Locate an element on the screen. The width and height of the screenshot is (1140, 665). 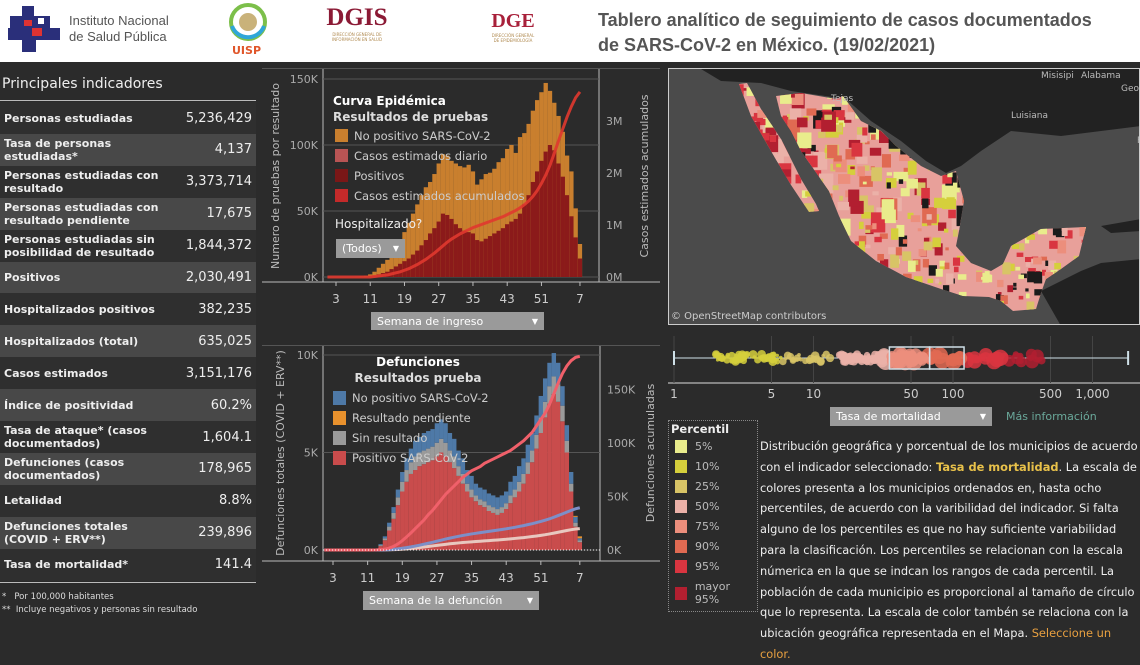
x-axis-selector: Semana de la defunción▼ is located at coordinates (451, 600).